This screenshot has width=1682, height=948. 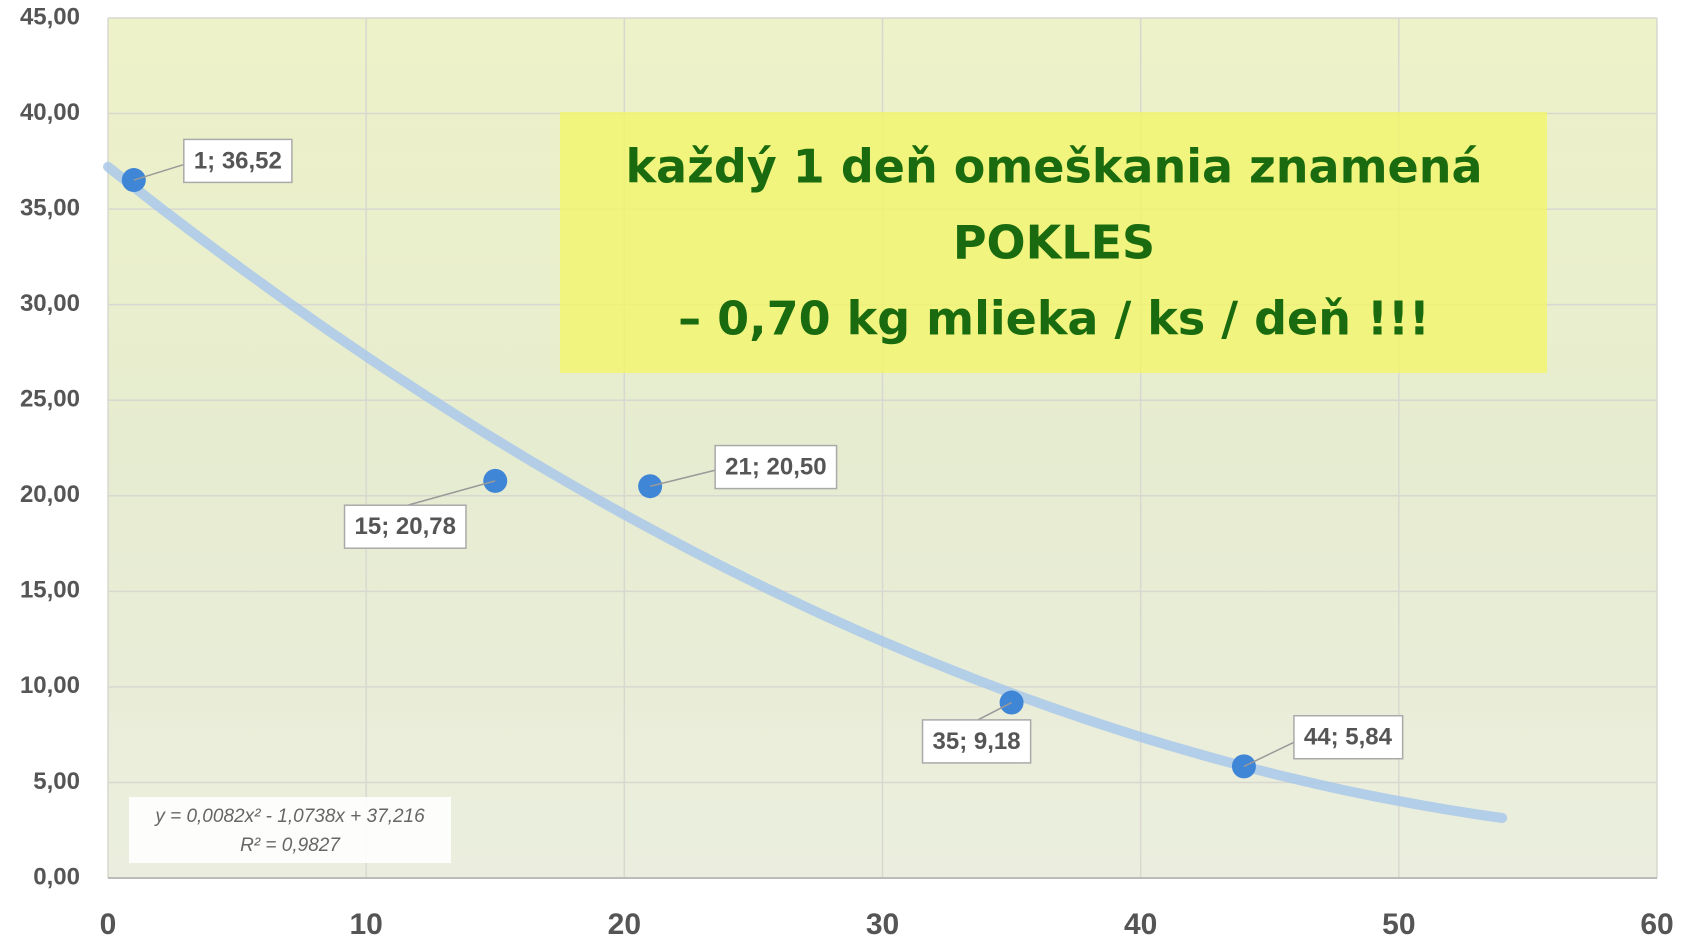 I want to click on data-label: 35; 9,18, so click(x=977, y=741).